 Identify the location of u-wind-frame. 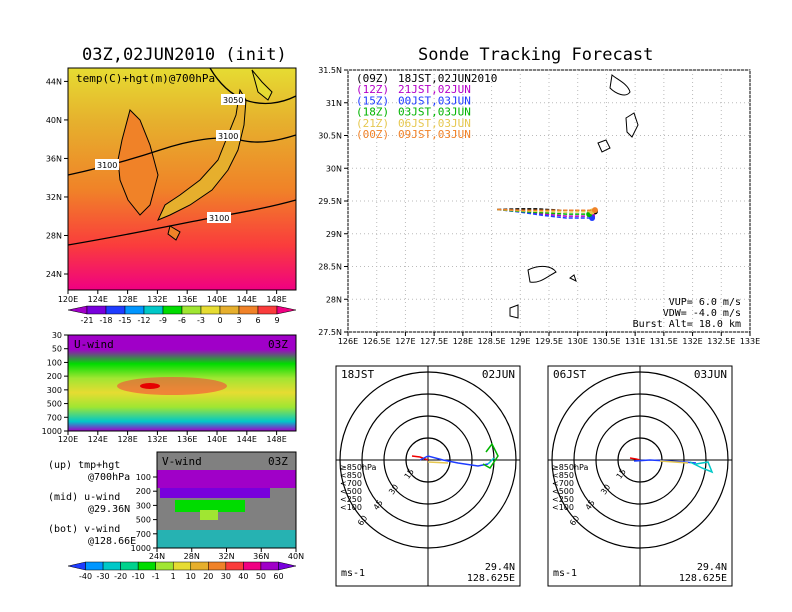
(182, 383).